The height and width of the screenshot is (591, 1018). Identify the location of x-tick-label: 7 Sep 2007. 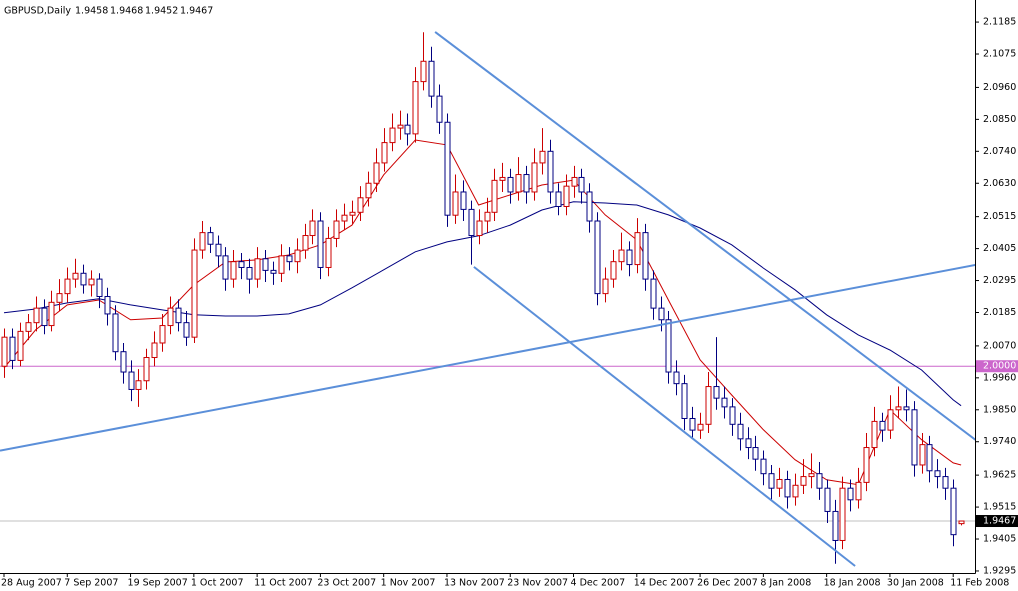
(91, 583).